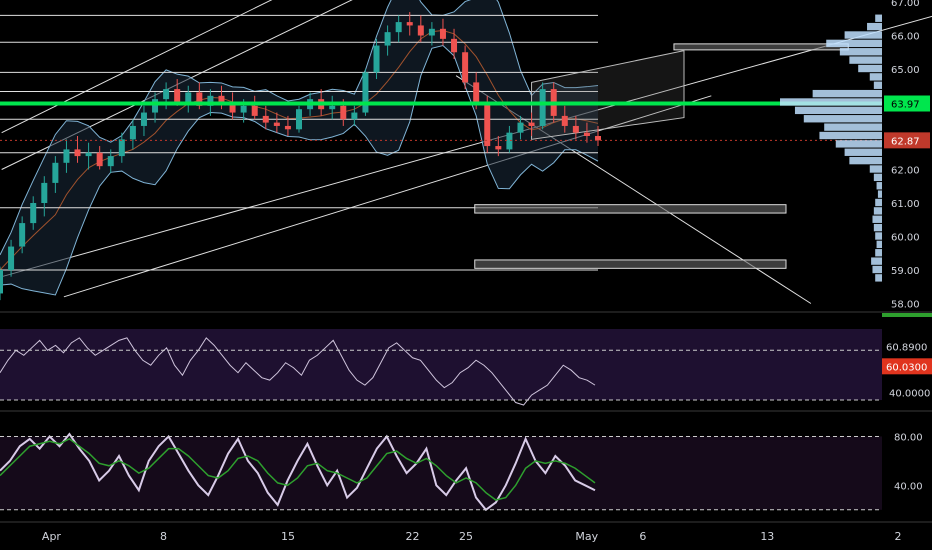  What do you see at coordinates (905, 171) in the screenshot?
I see `y-tick-label: 62.00` at bounding box center [905, 171].